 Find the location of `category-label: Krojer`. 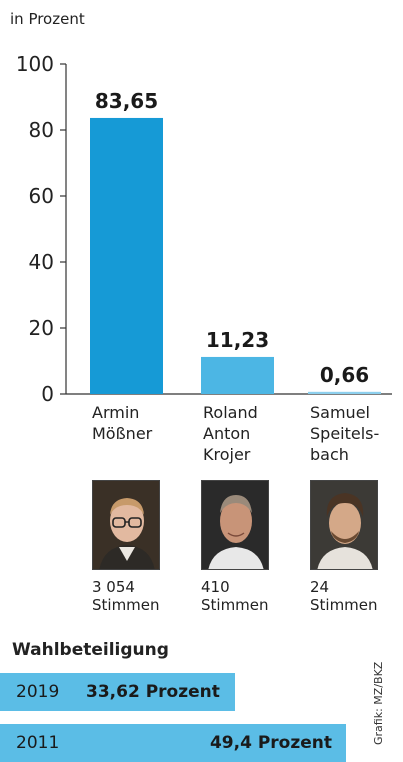

category-label: Krojer is located at coordinates (227, 454).